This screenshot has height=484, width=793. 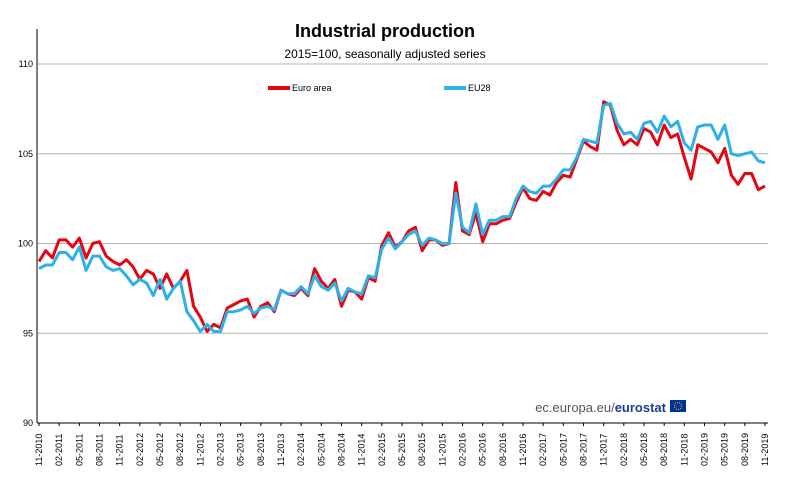 I want to click on x-tick-label: 05-2014, so click(x=321, y=449).